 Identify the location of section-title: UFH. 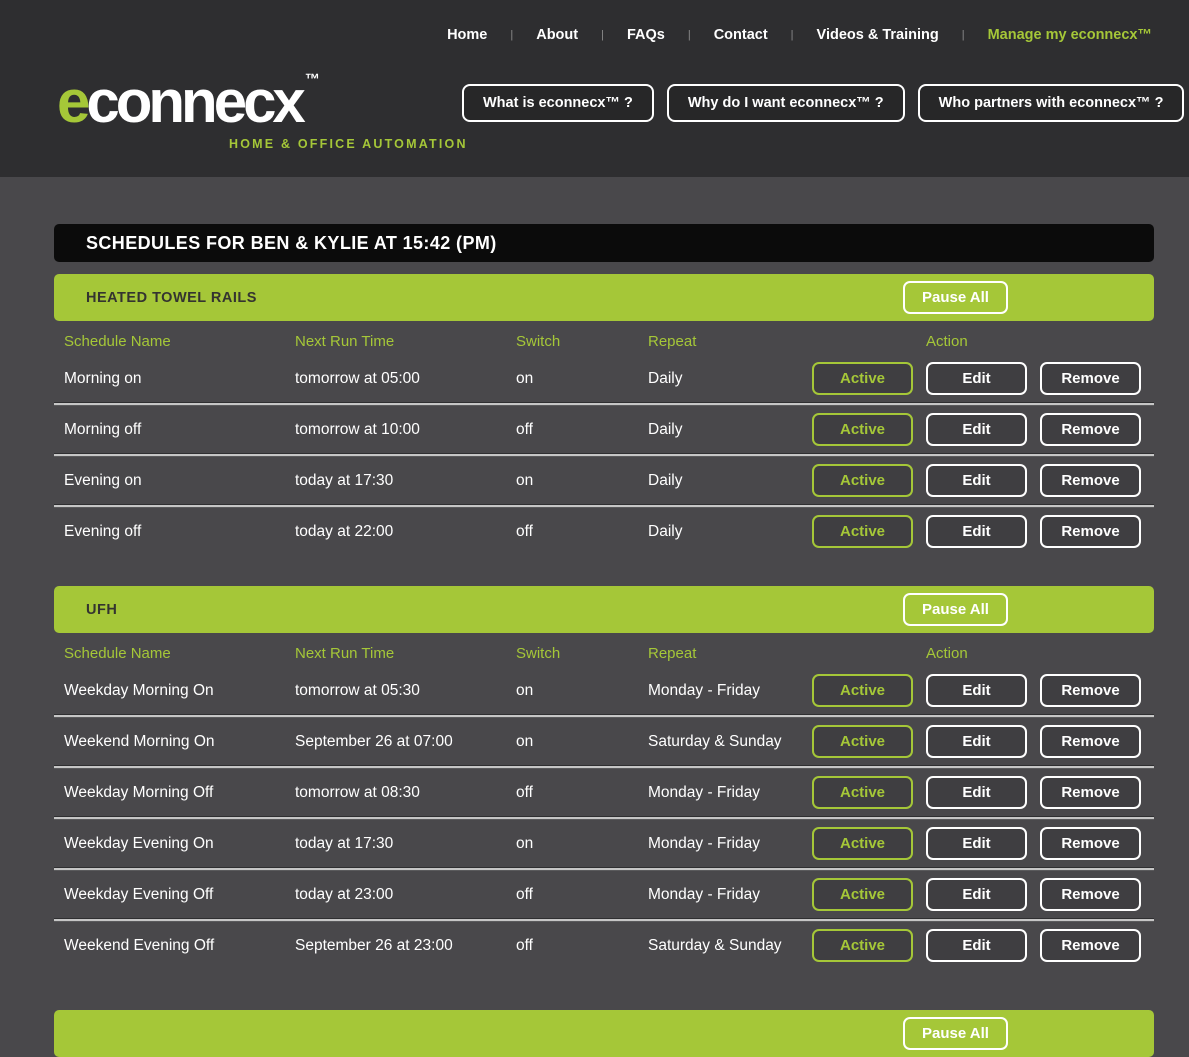
(102, 609).